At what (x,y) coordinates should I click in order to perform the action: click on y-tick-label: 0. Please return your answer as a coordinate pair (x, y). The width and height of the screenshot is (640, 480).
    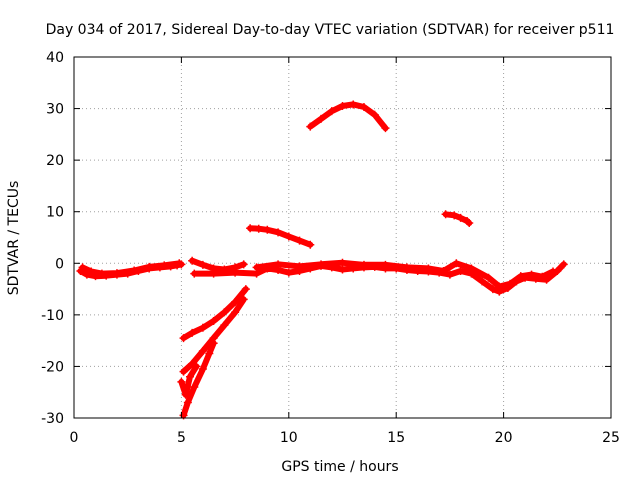
    Looking at the image, I should click on (59, 264).